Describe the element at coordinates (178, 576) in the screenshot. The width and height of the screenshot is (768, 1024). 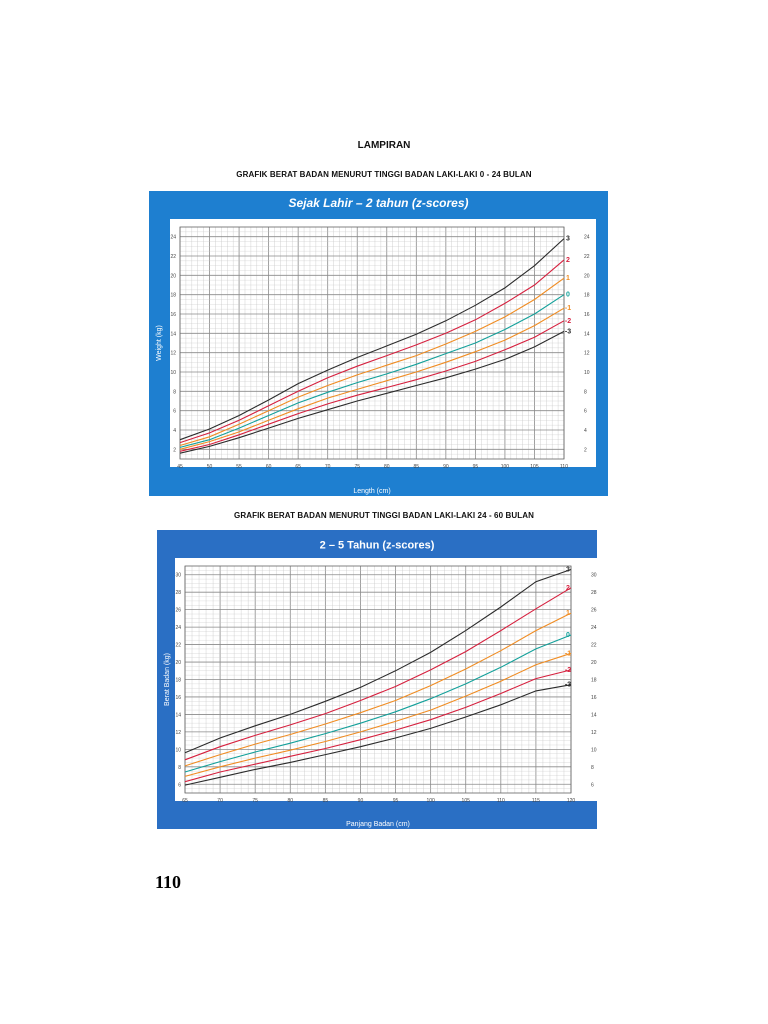
I see `y-tick-label-left: 30` at that location.